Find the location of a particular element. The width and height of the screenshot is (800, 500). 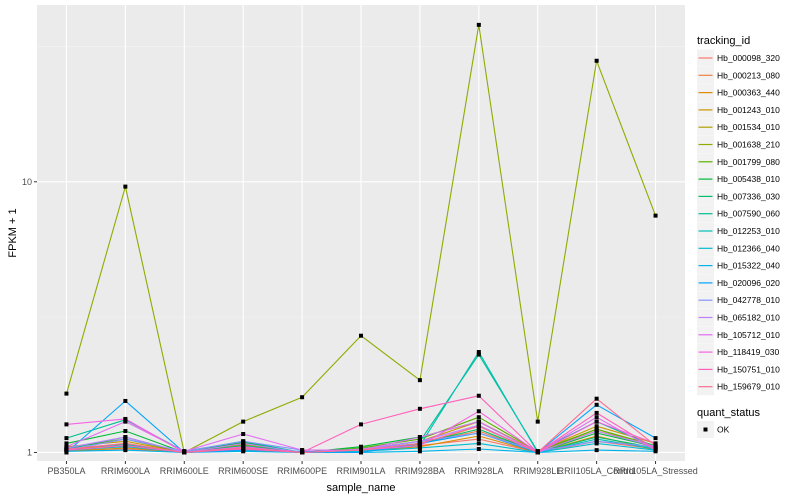

legend-label-14: Hb_042778_010 is located at coordinates (748, 300).